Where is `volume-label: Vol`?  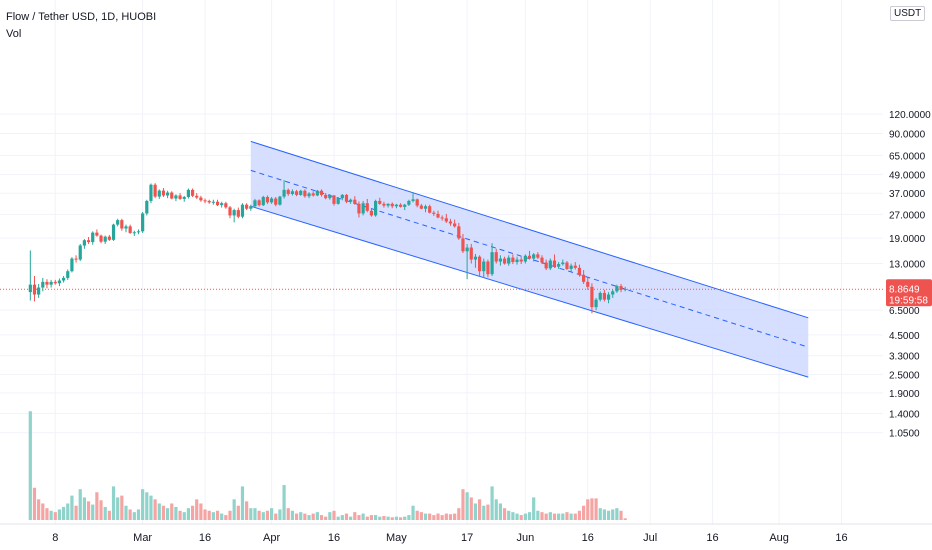
volume-label: Vol is located at coordinates (14, 34).